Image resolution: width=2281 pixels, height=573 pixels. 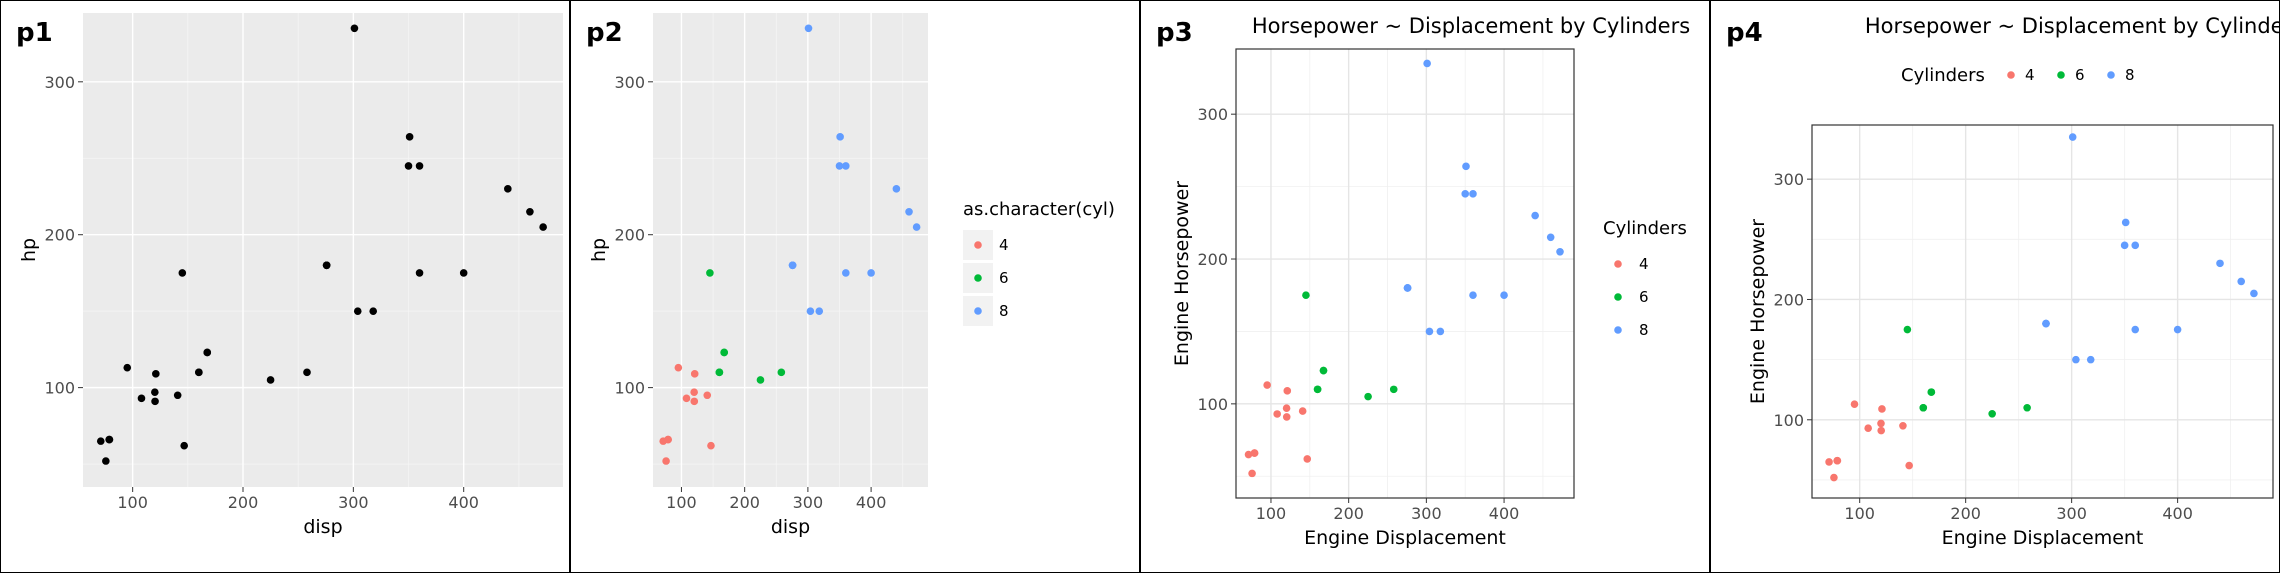 I want to click on legend-title: Cylinders, so click(x=1645, y=228).